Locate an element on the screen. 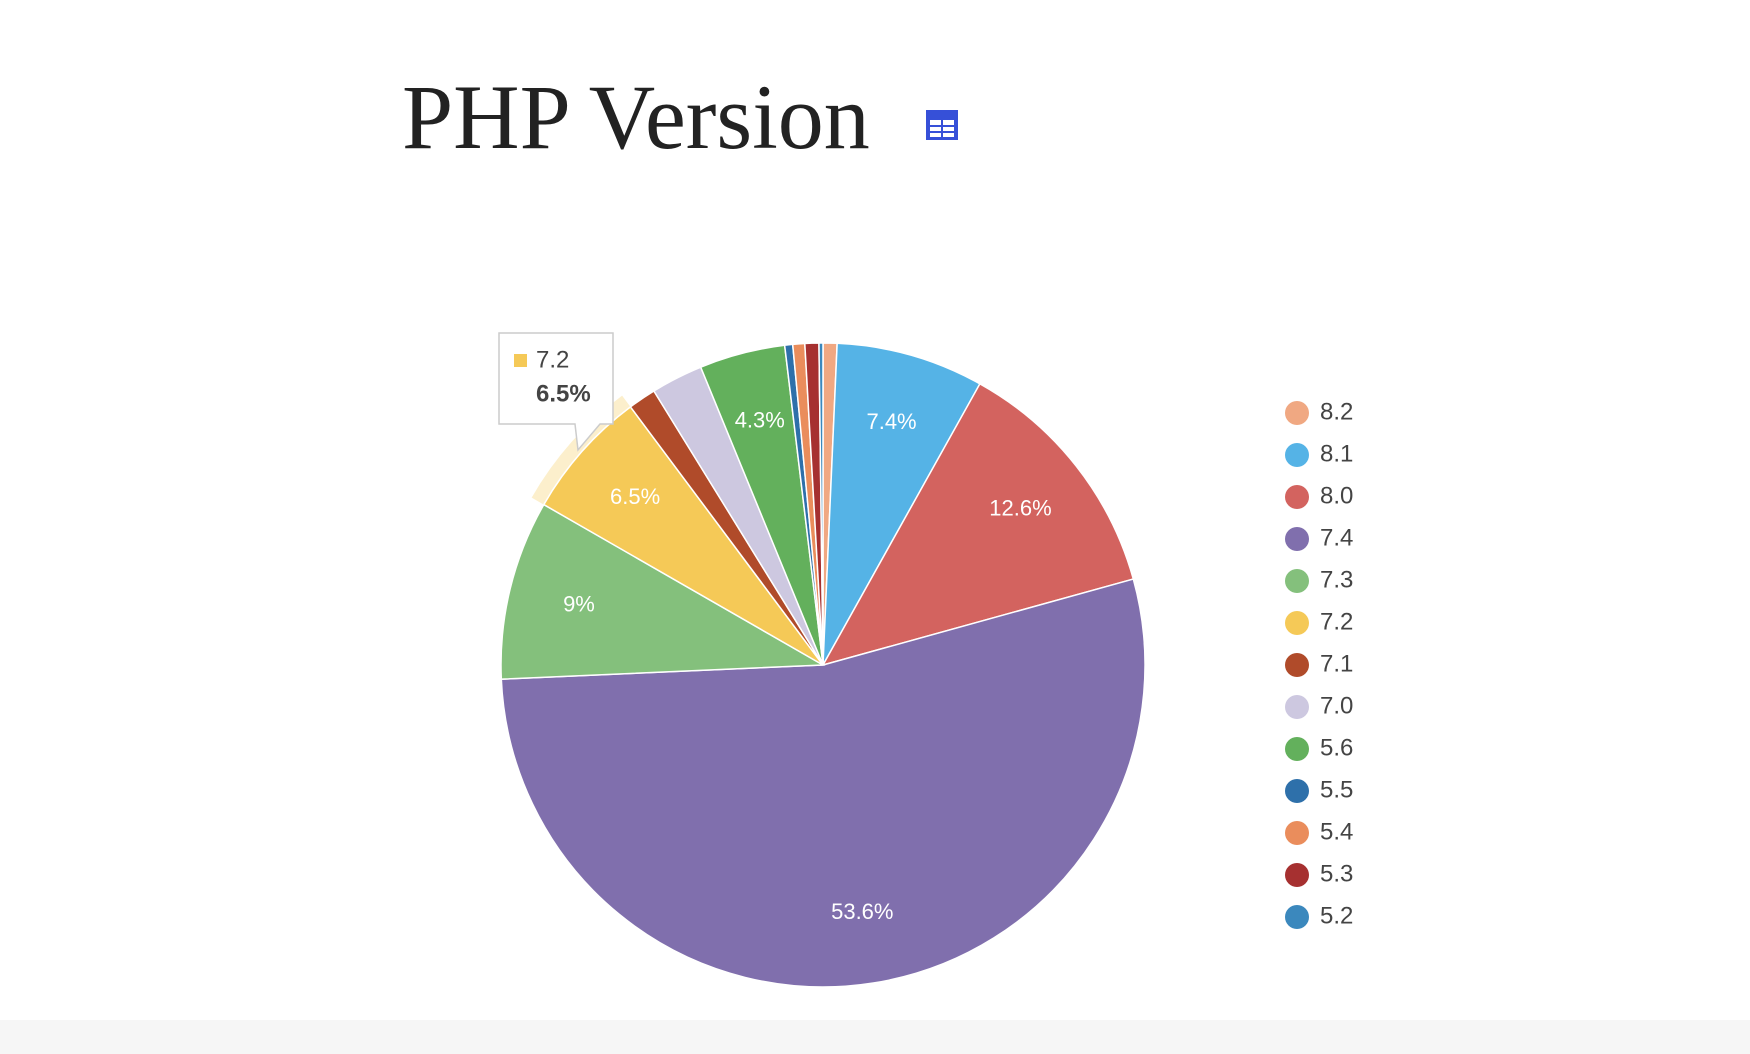 This screenshot has height=1054, width=1750. tooltip-box is located at coordinates (556, 392).